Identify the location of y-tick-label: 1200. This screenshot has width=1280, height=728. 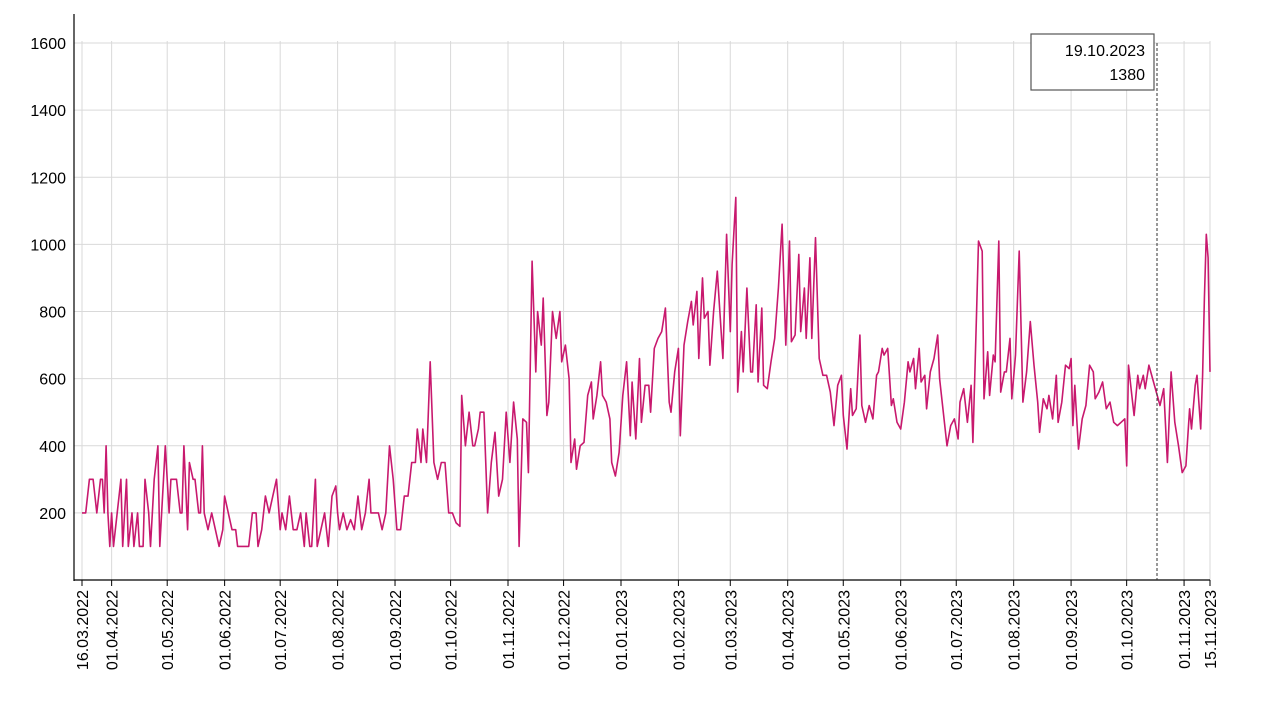
(48, 178).